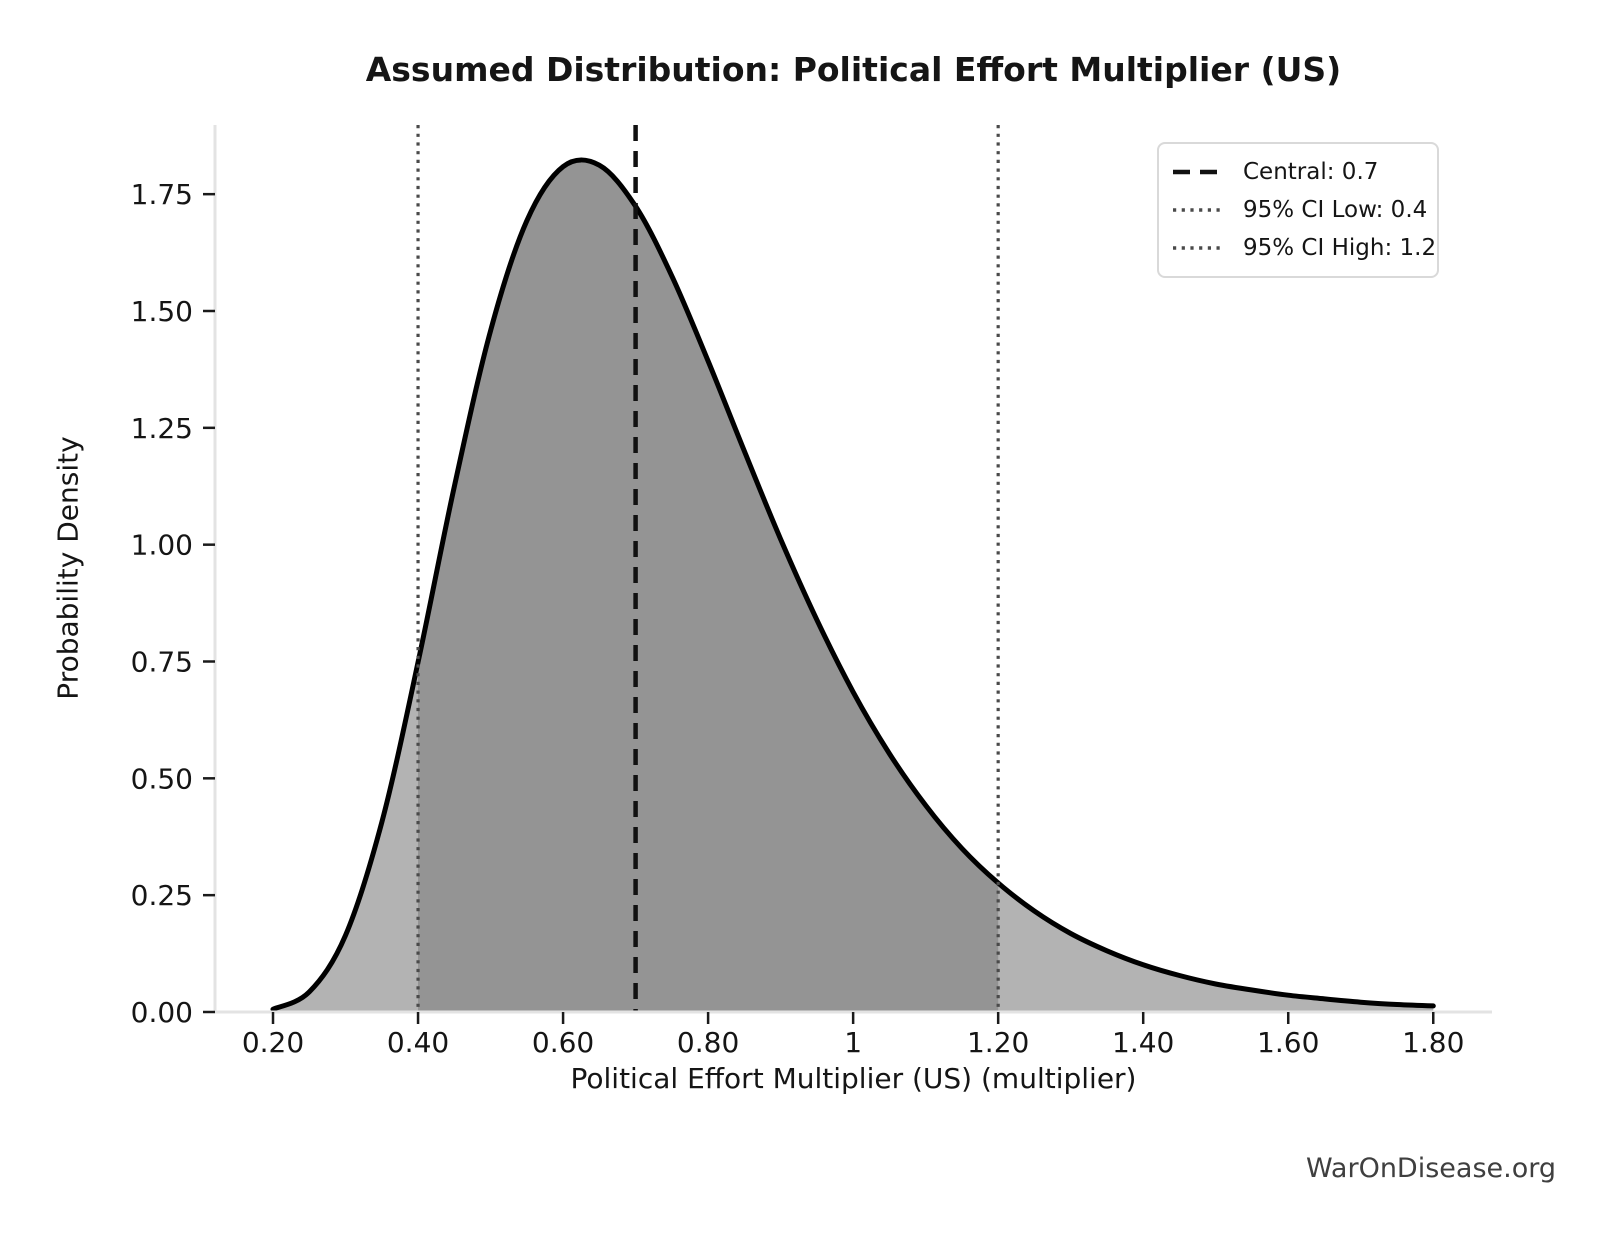  I want to click on legend-item: Central: 0.7, so click(1298, 172).